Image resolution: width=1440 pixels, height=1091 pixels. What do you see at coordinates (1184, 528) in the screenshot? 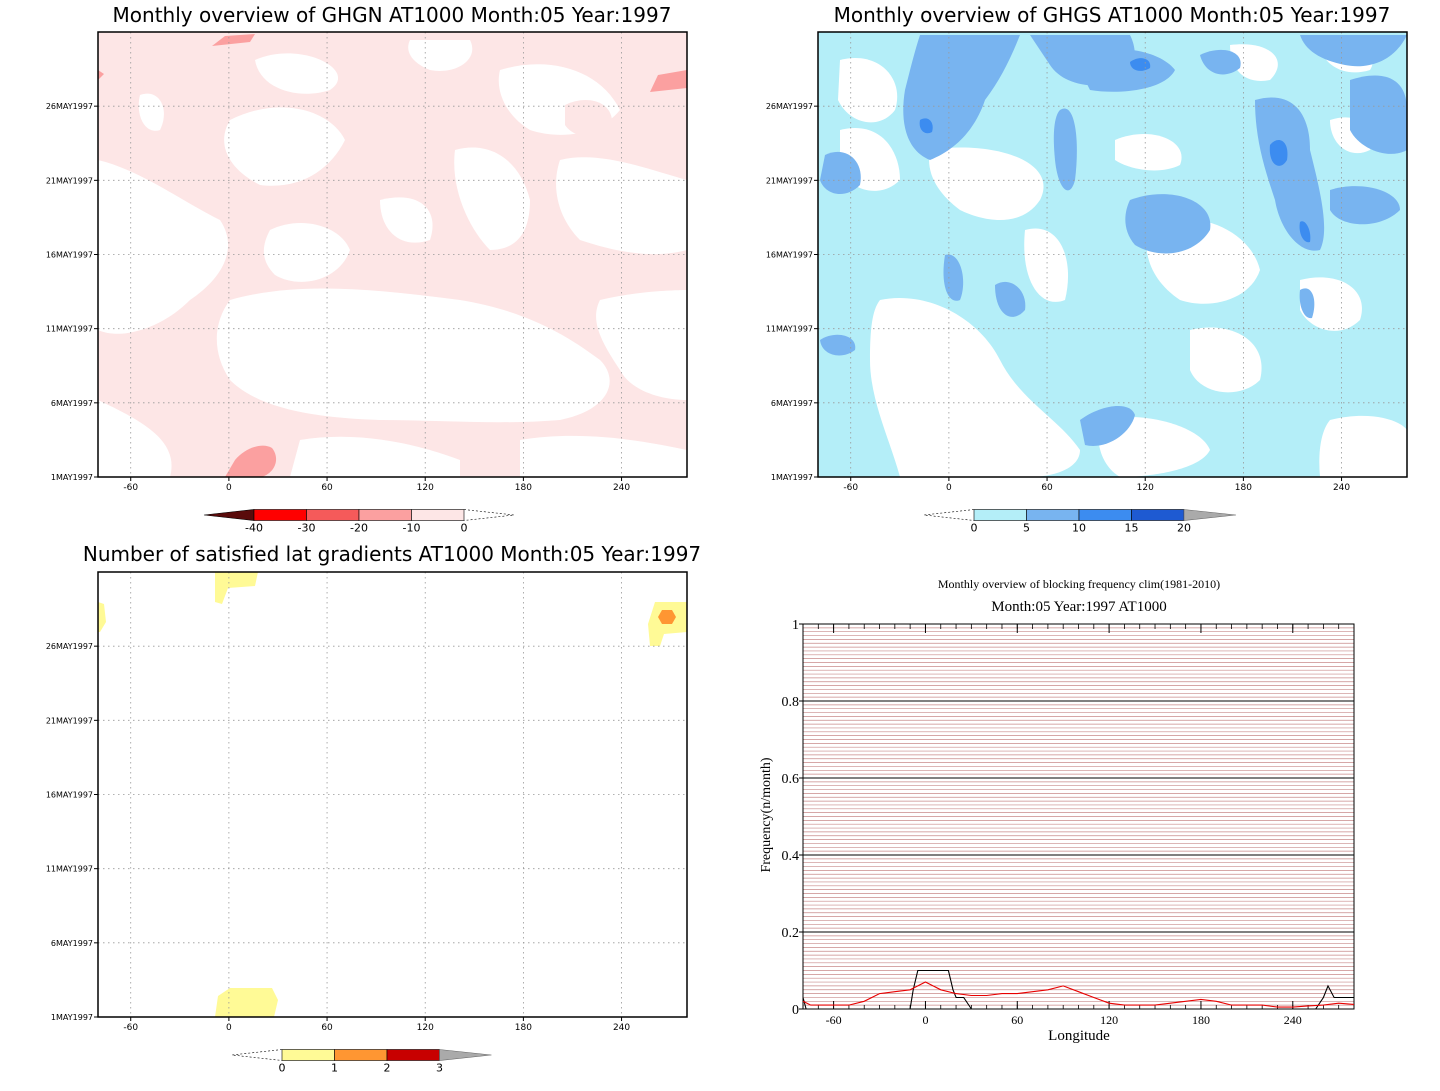
I see `colorbar-label: 20` at bounding box center [1184, 528].